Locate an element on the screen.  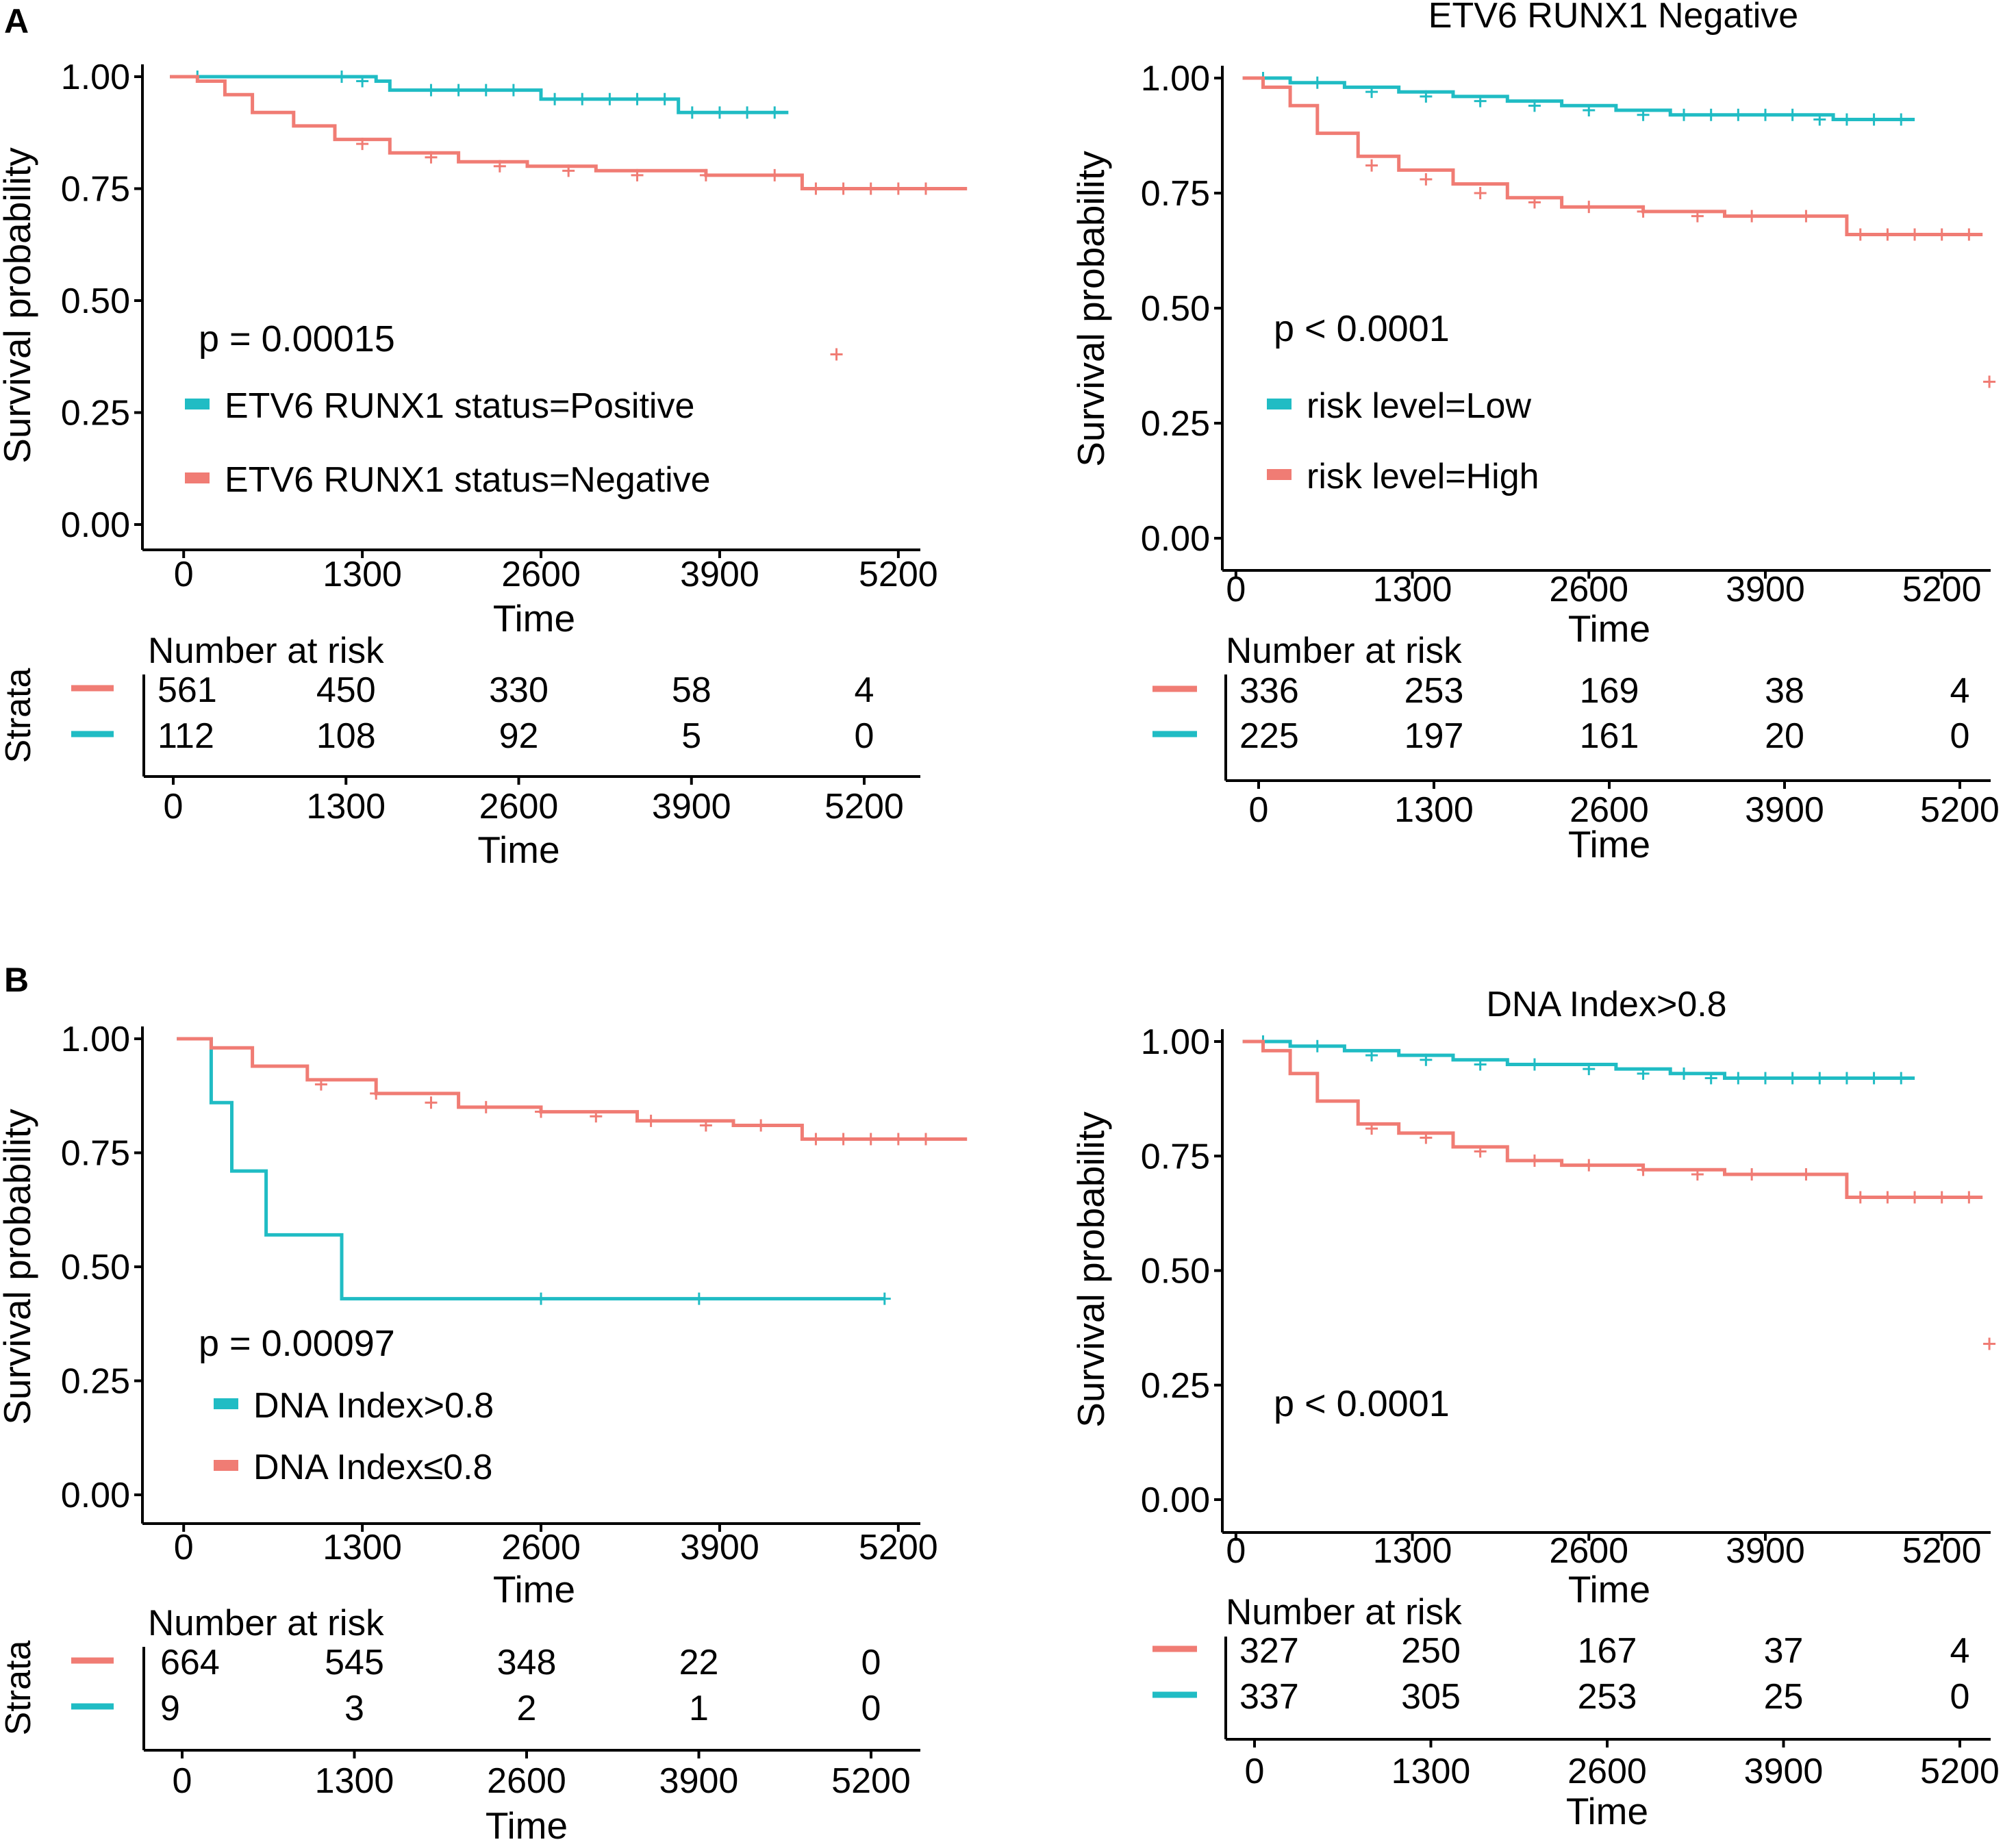
y-tick-label: 0.25 is located at coordinates (95, 413).